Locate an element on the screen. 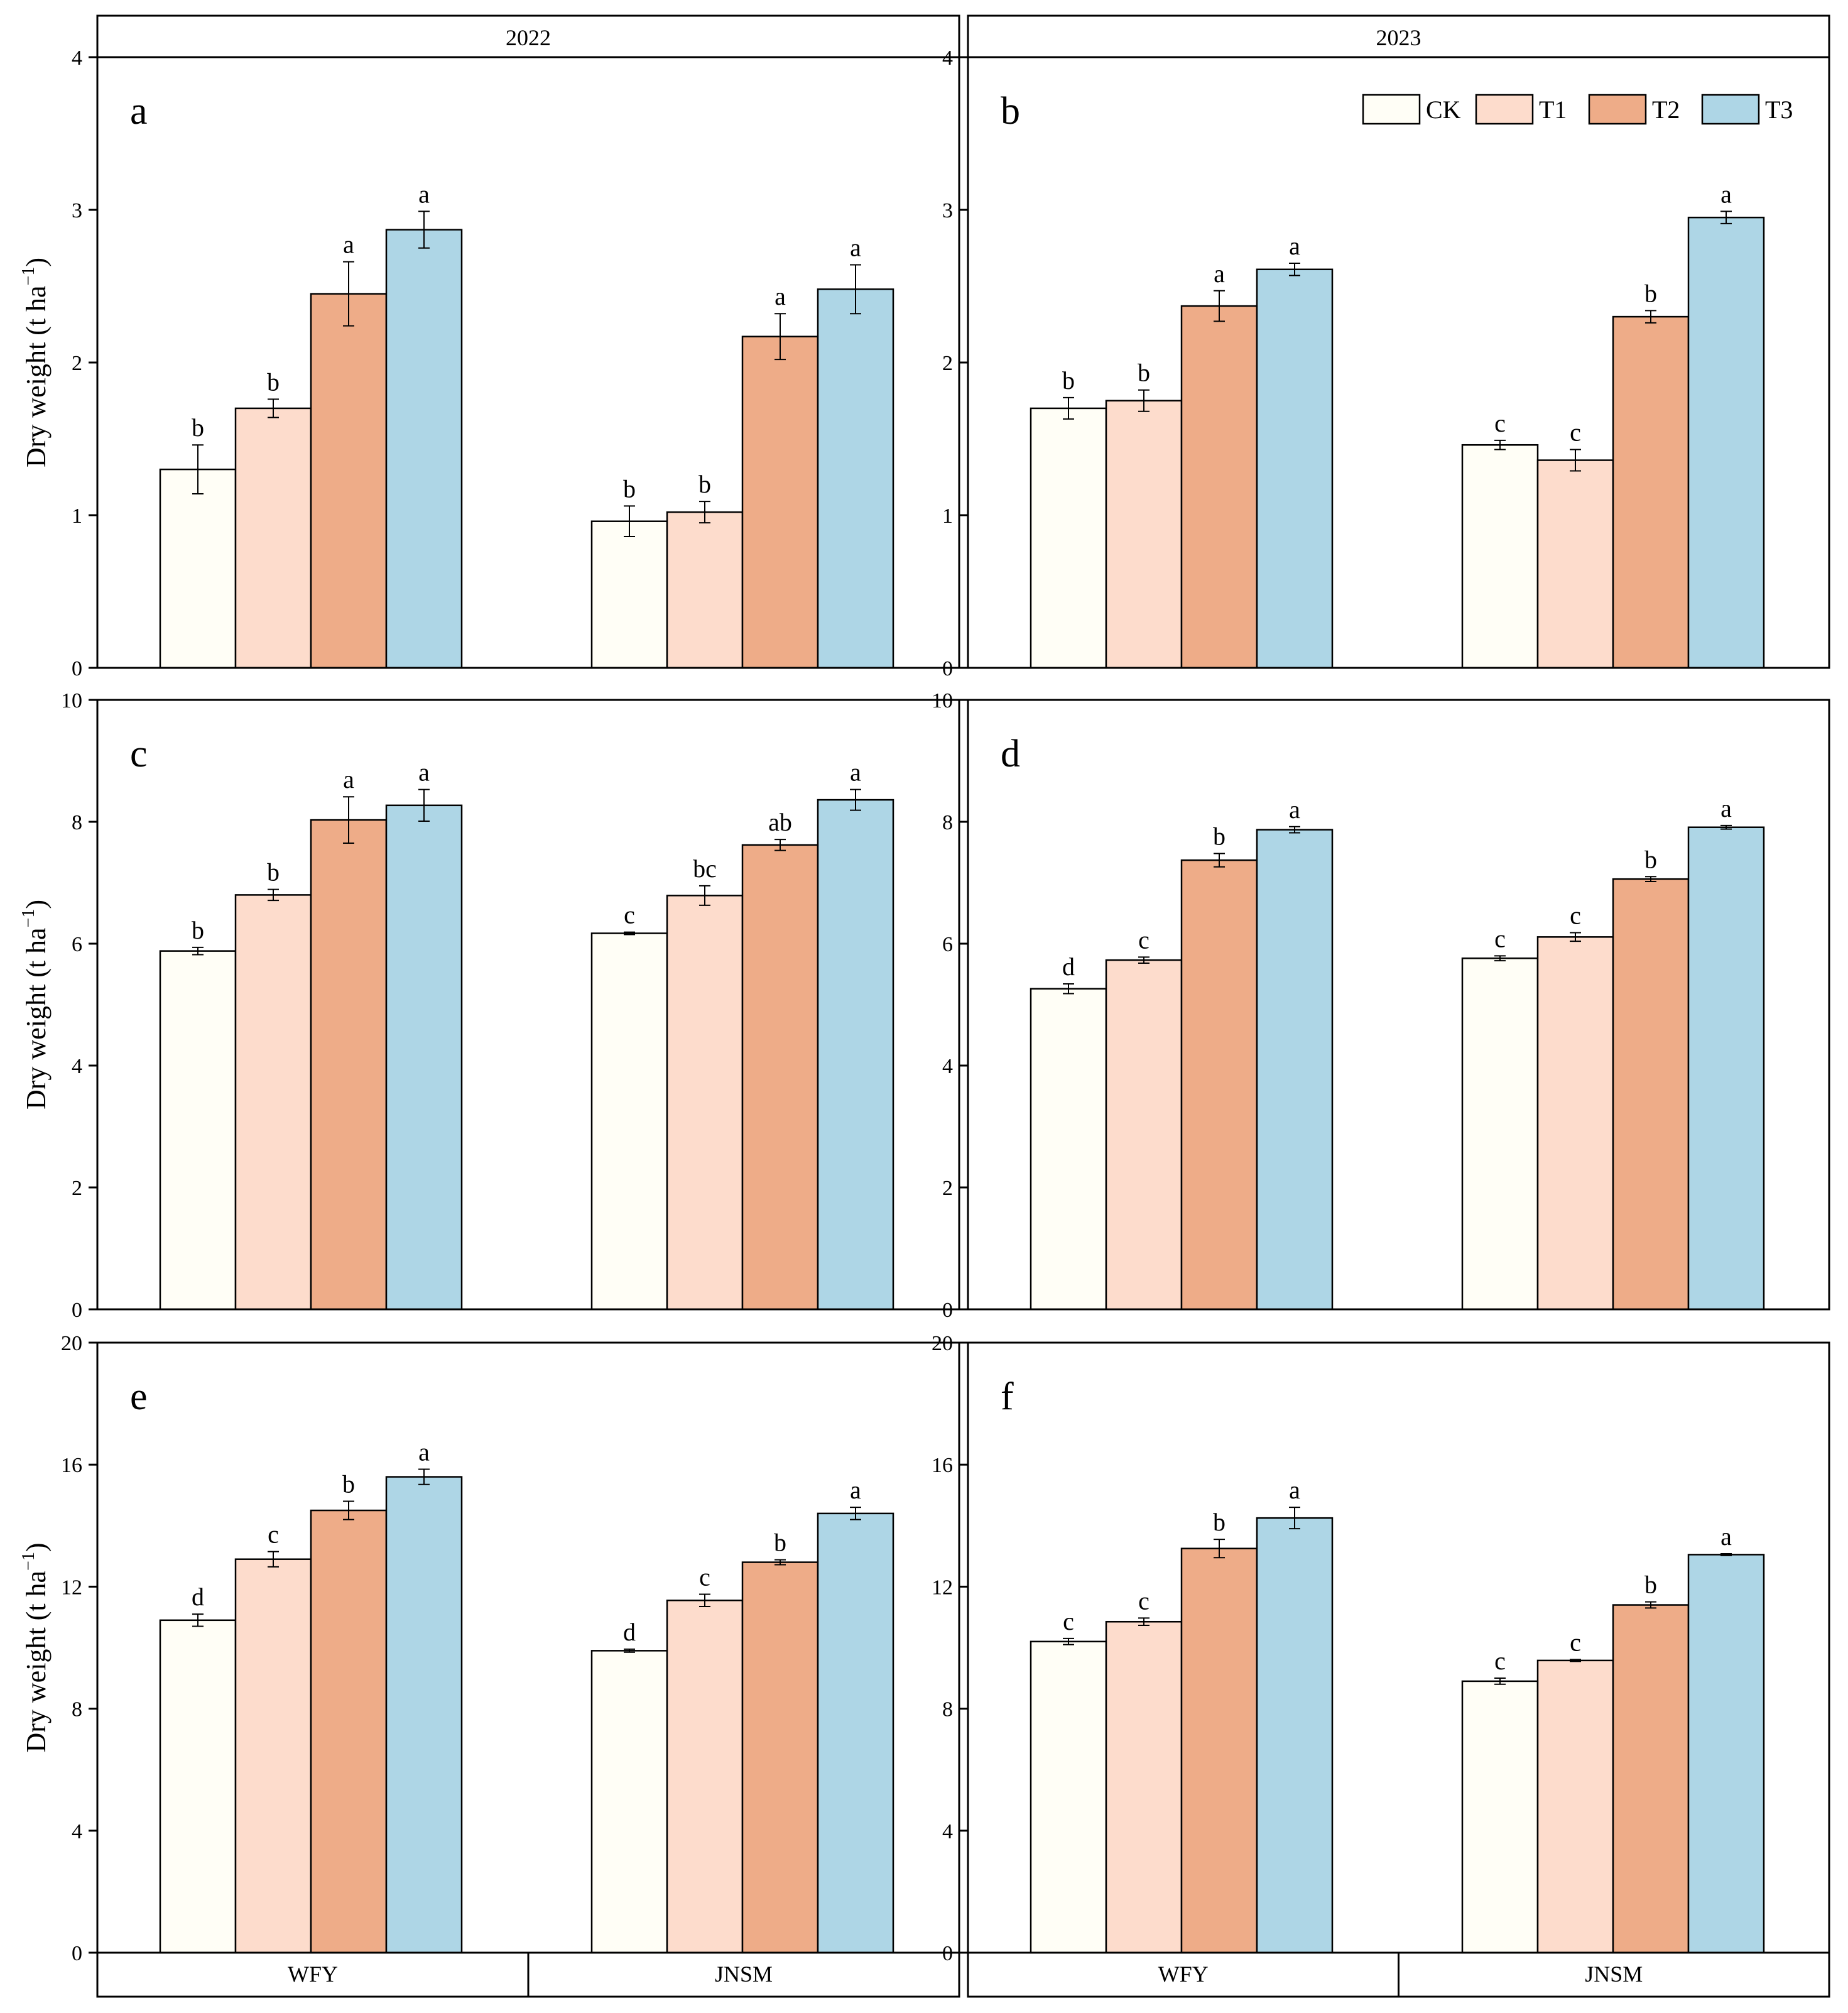 This screenshot has height=2013, width=1848. bar-b-wfy-t2 is located at coordinates (1219, 487).